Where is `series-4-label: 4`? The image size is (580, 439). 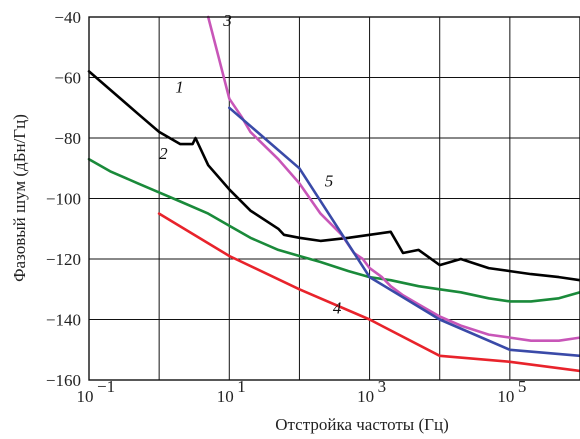
series-4-label: 4 is located at coordinates (337, 307).